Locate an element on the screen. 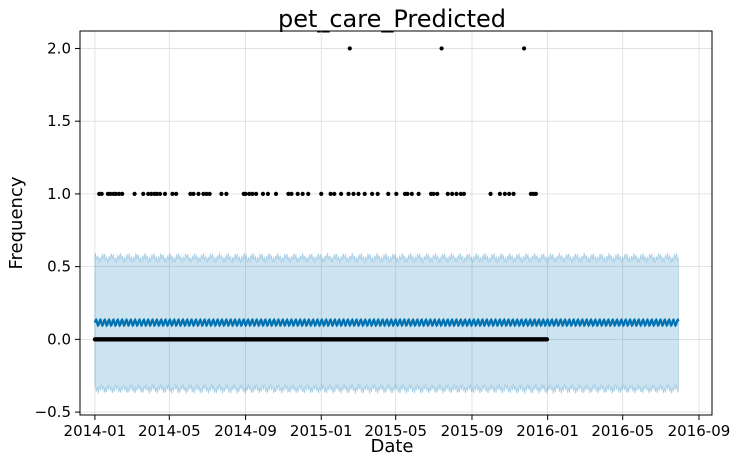 This screenshot has height=462, width=742. x-tick-label-4: 2015-05 is located at coordinates (395, 431).